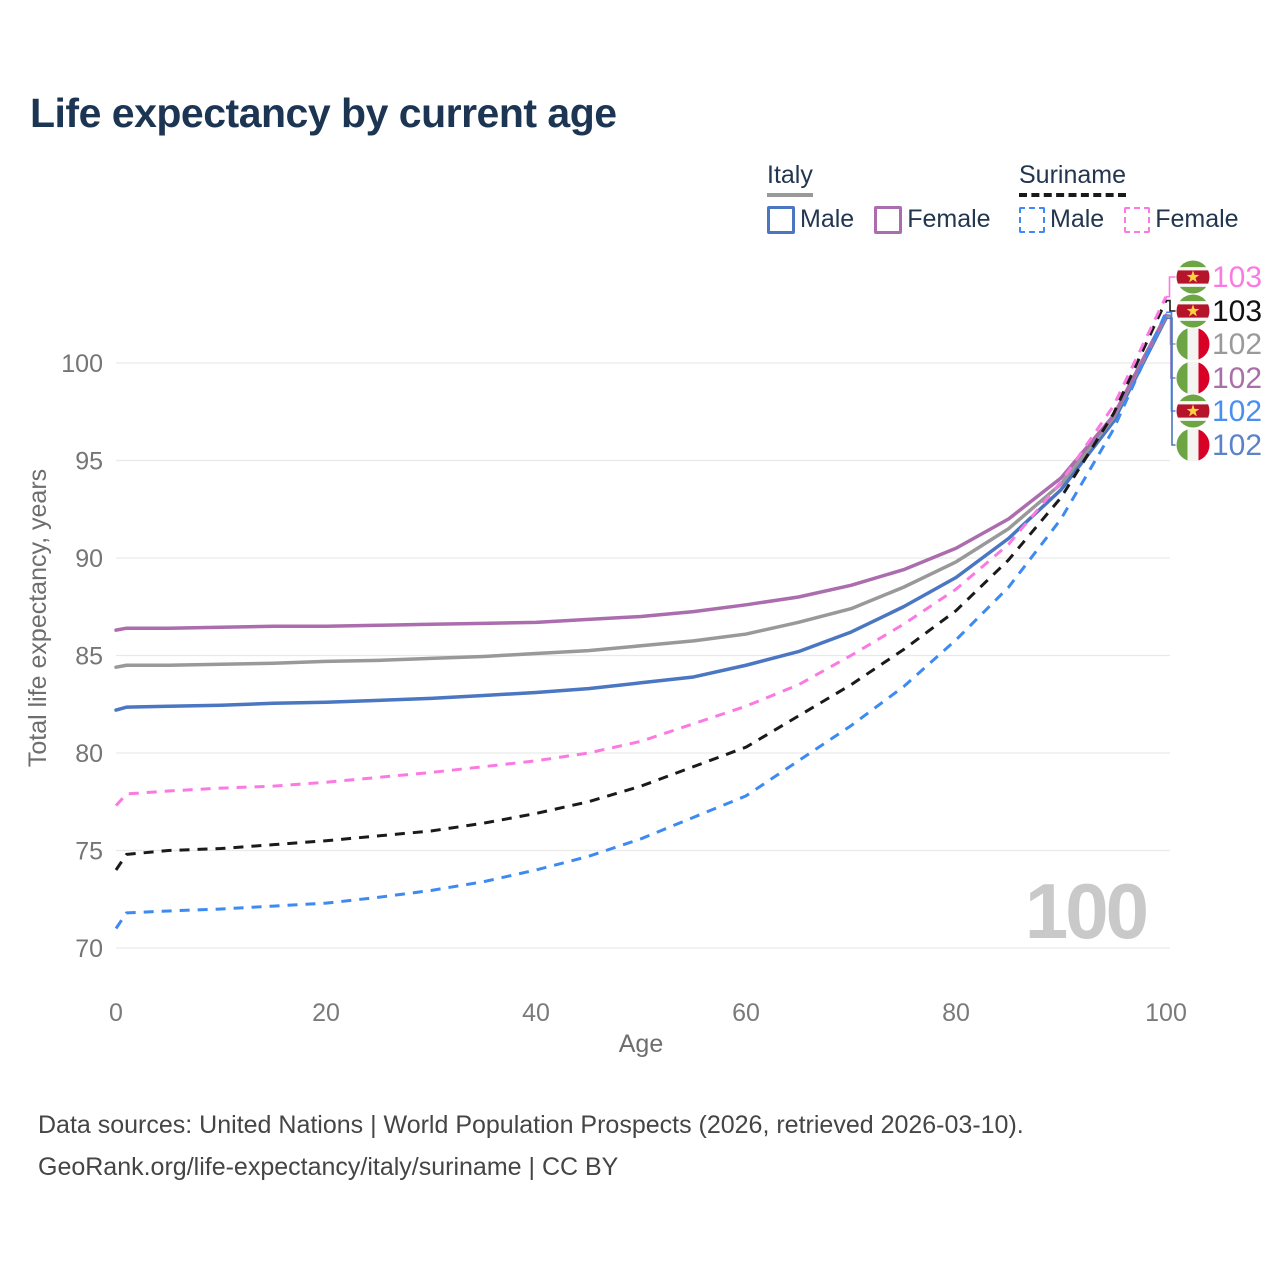  I want to click on x-tick-label: 80, so click(956, 1013).